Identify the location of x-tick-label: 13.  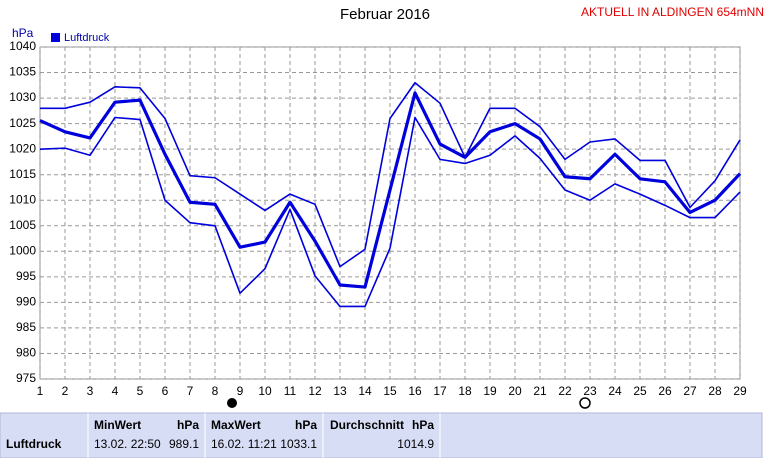
(340, 391).